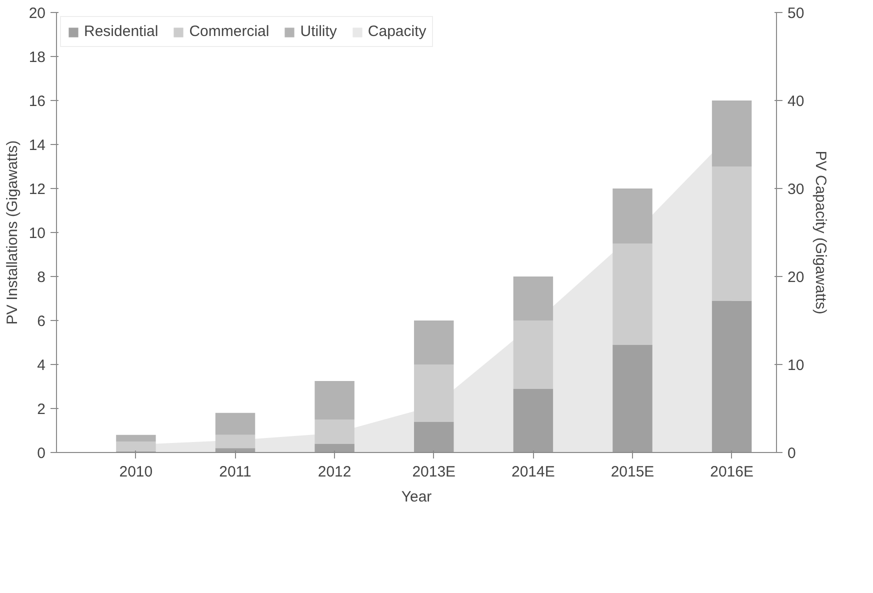  Describe the element at coordinates (37, 189) in the screenshot. I see `y-tick-label: 12` at that location.